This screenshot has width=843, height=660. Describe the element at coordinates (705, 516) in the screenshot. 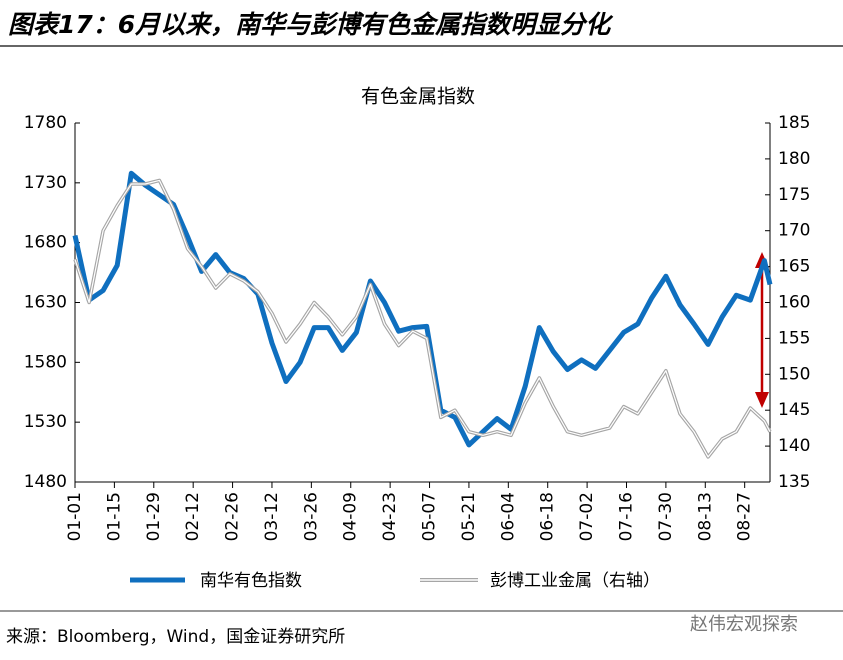

I see `x-tick-label: 08-13` at that location.